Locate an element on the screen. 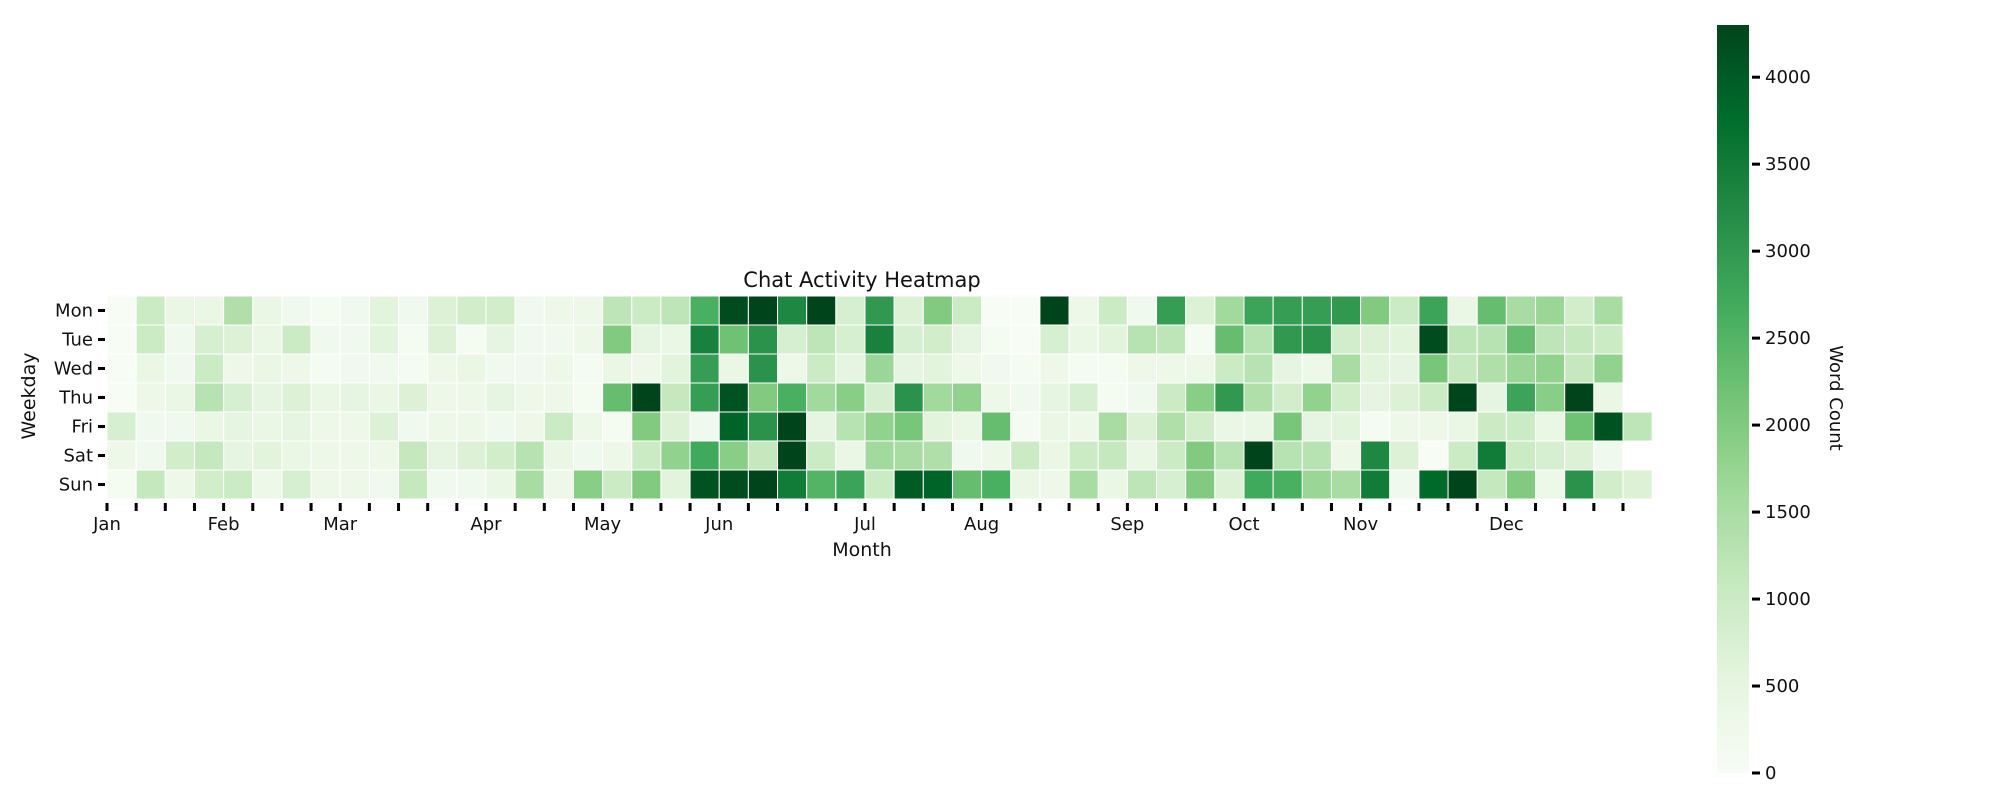 The width and height of the screenshot is (2000, 800). weekday-axis: Mon Tue Wed Thu Fri Sat Sun is located at coordinates (79, 398).